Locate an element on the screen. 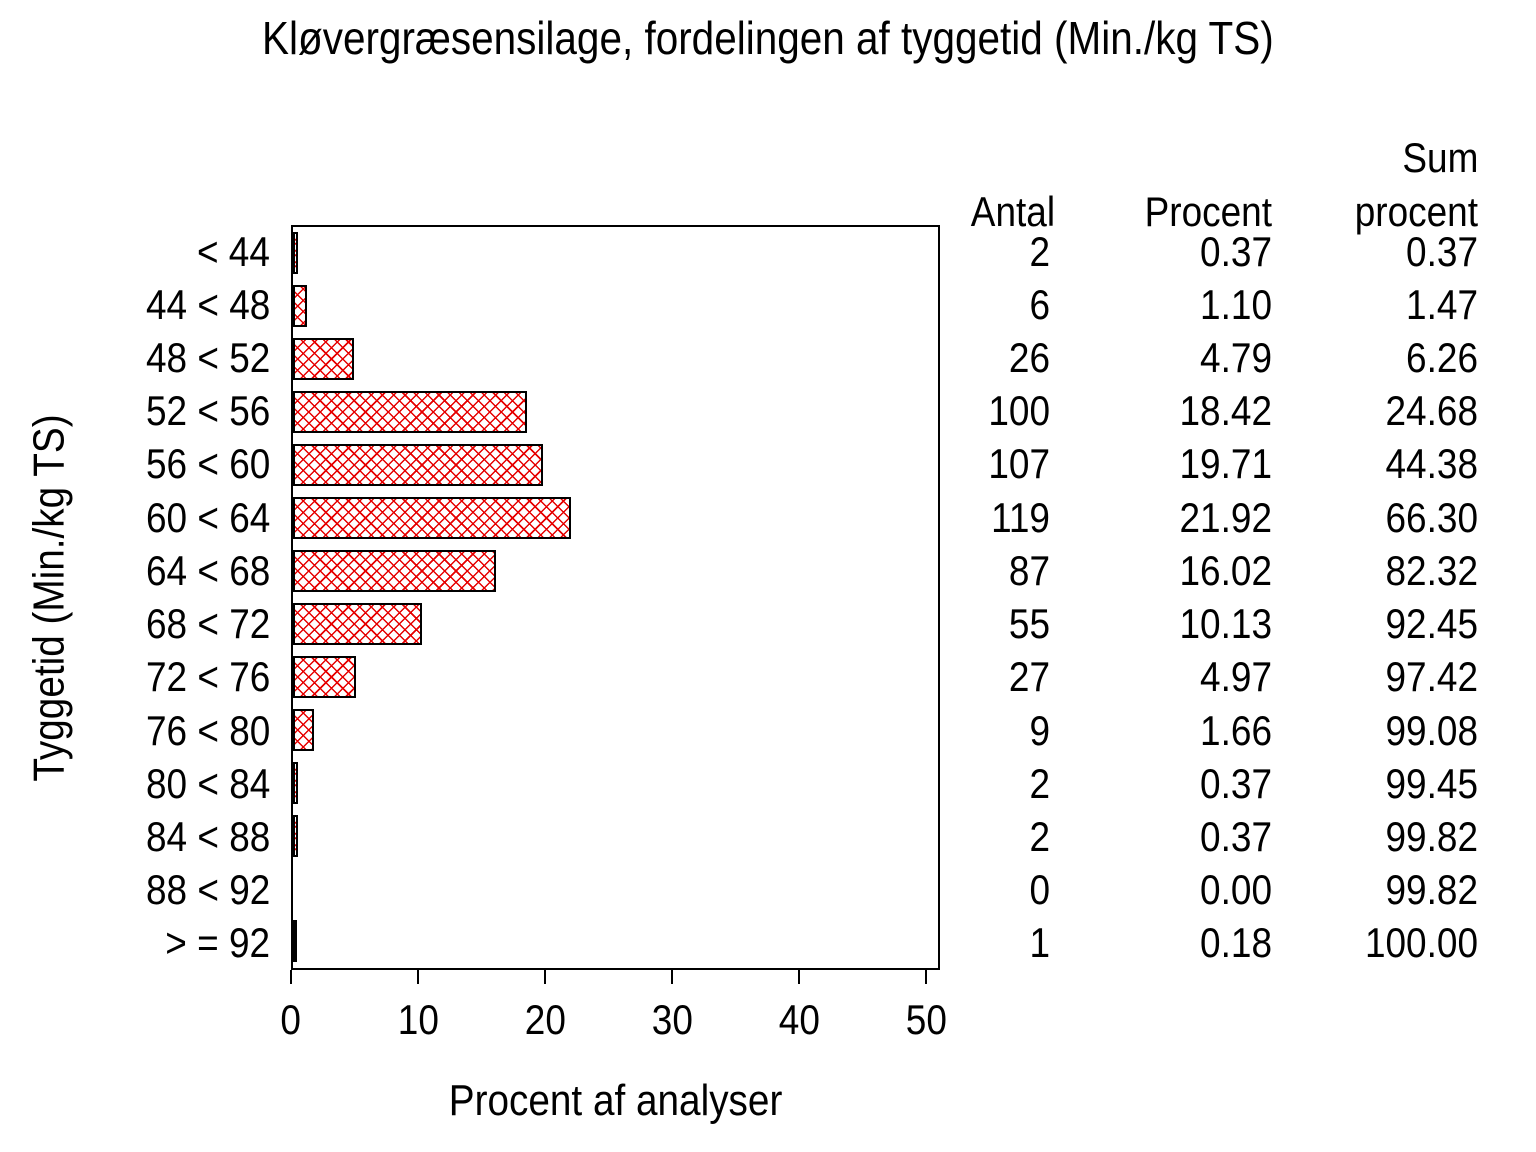  y-category-row: 68 < 72 is located at coordinates (150, 624).